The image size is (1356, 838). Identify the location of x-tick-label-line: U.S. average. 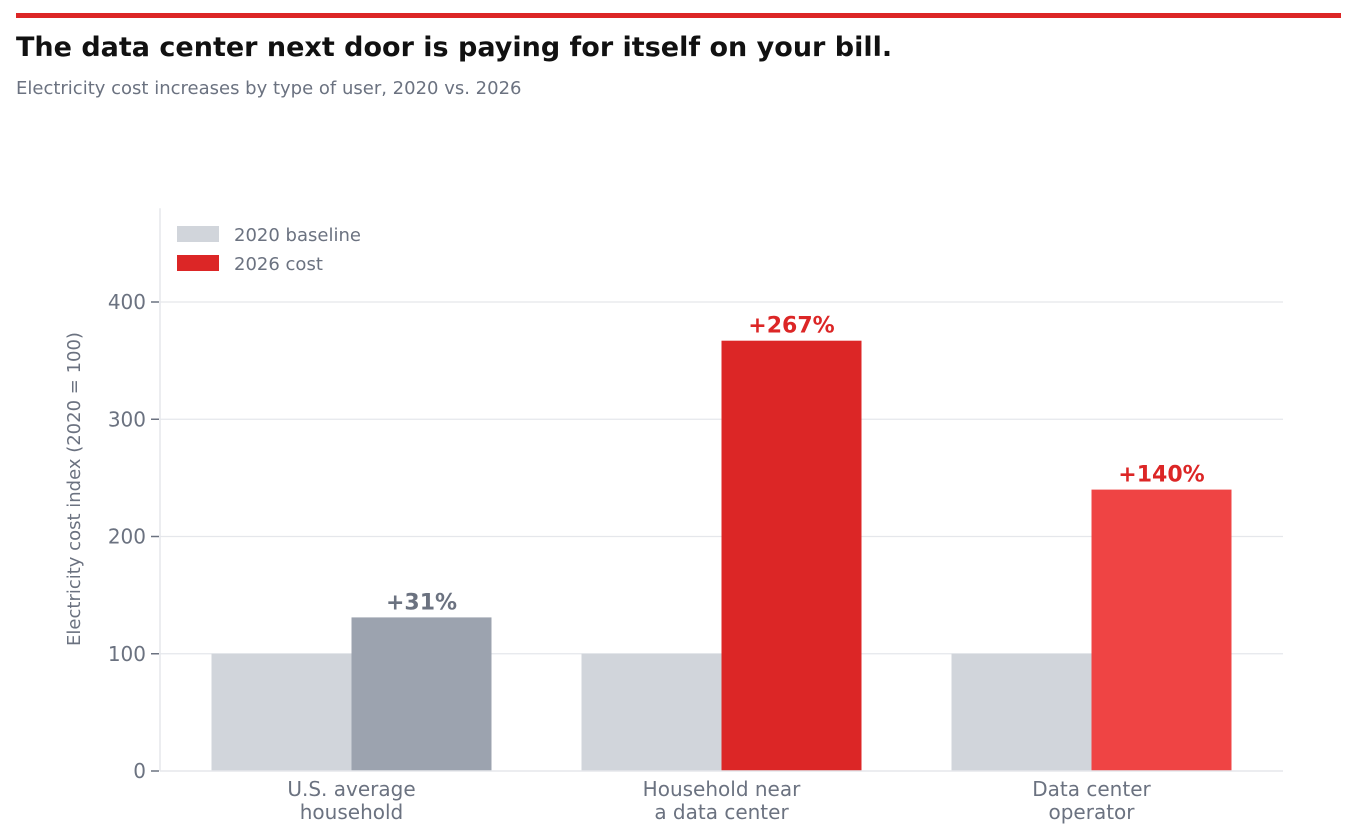
(351, 789).